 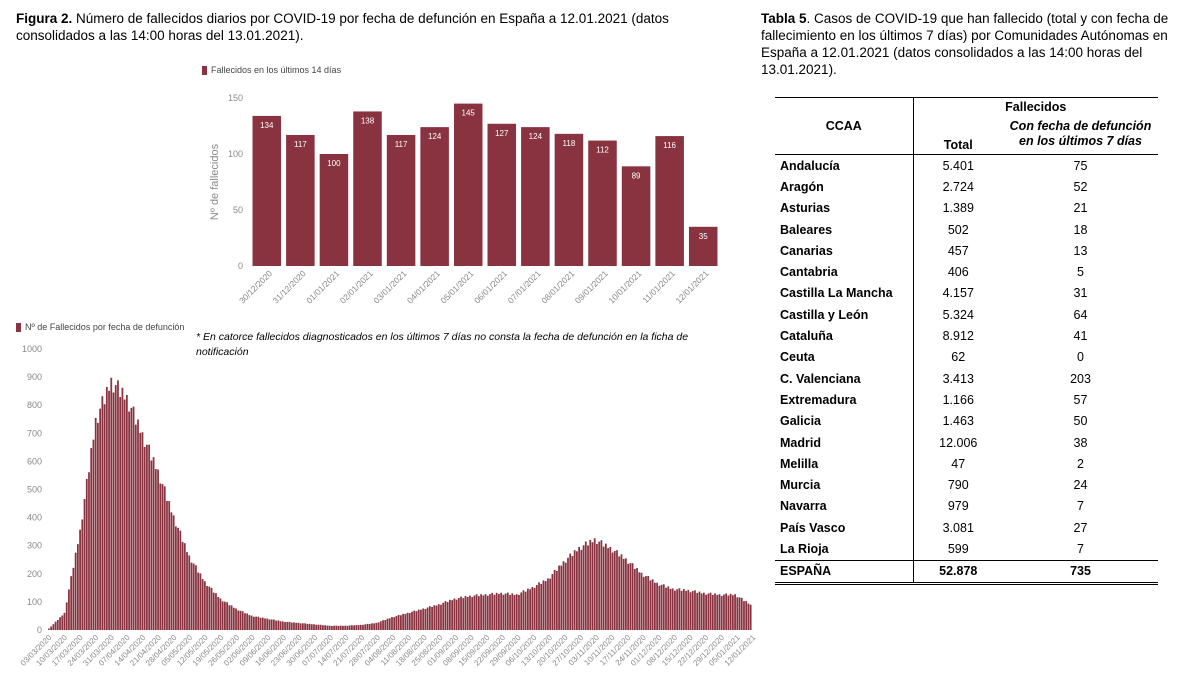 What do you see at coordinates (34, 602) in the screenshot?
I see `y-tick-label: 100` at bounding box center [34, 602].